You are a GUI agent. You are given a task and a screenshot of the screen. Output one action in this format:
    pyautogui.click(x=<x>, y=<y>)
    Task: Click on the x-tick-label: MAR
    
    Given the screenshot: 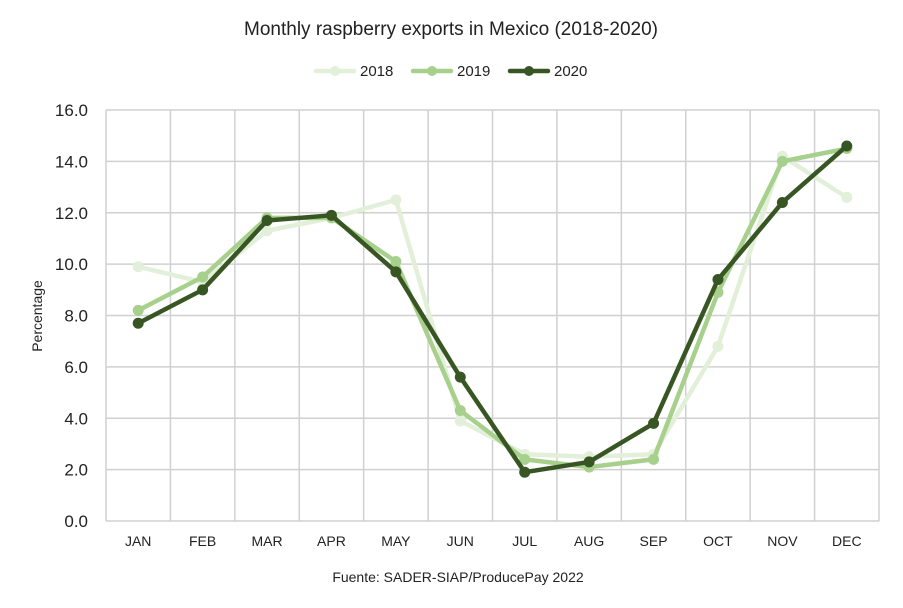 What is the action you would take?
    pyautogui.click(x=266, y=541)
    